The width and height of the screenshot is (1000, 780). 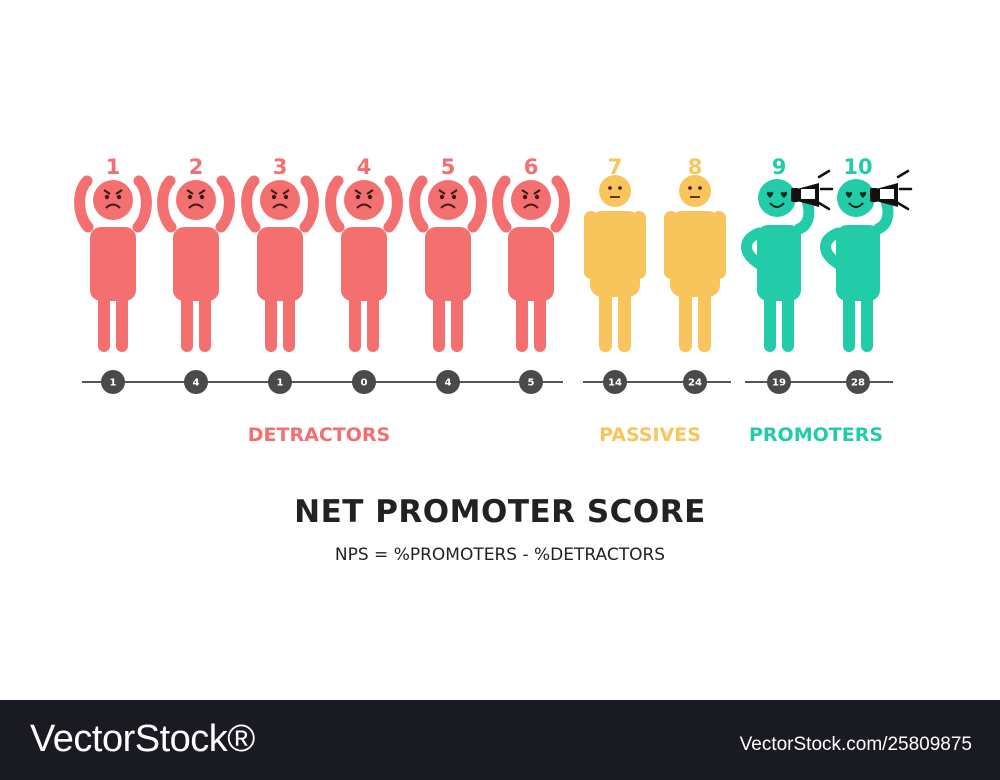 What do you see at coordinates (113, 167) in the screenshot?
I see `score-label: 1` at bounding box center [113, 167].